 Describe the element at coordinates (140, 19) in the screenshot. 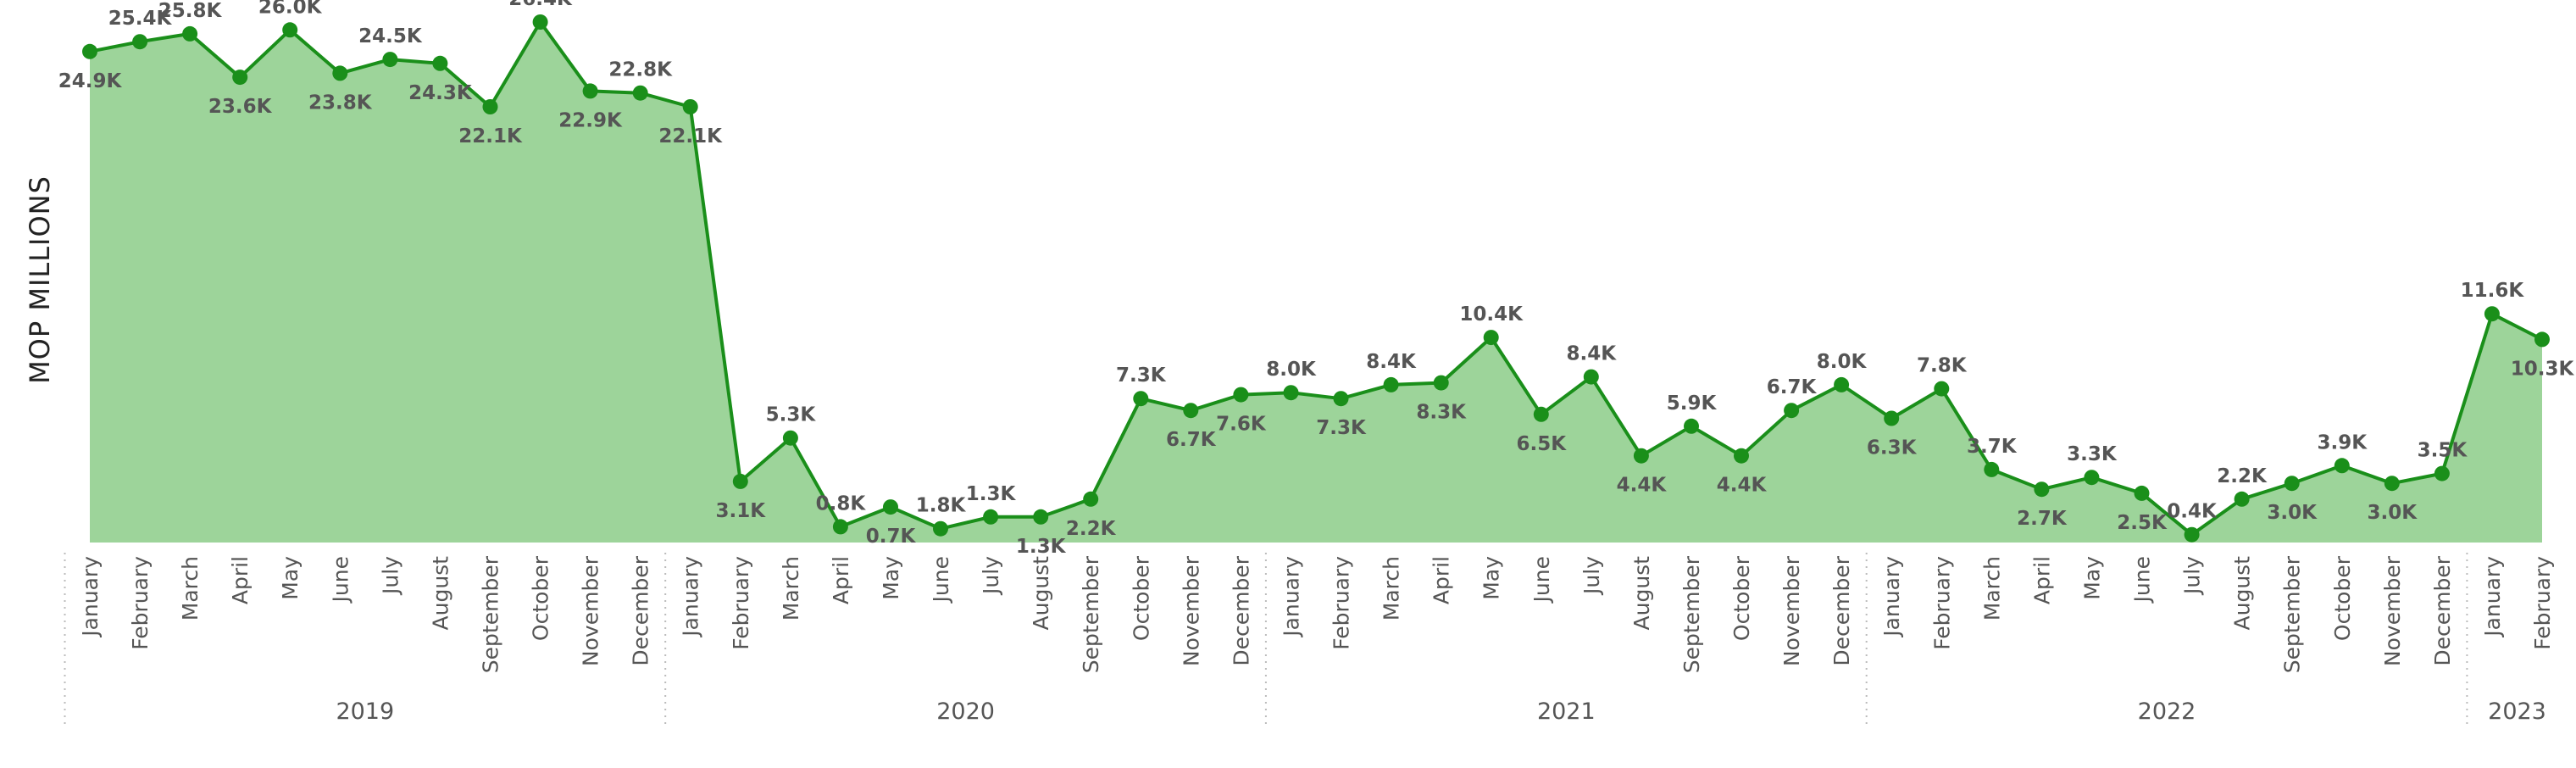

I see `data-label: 25.4K` at that location.